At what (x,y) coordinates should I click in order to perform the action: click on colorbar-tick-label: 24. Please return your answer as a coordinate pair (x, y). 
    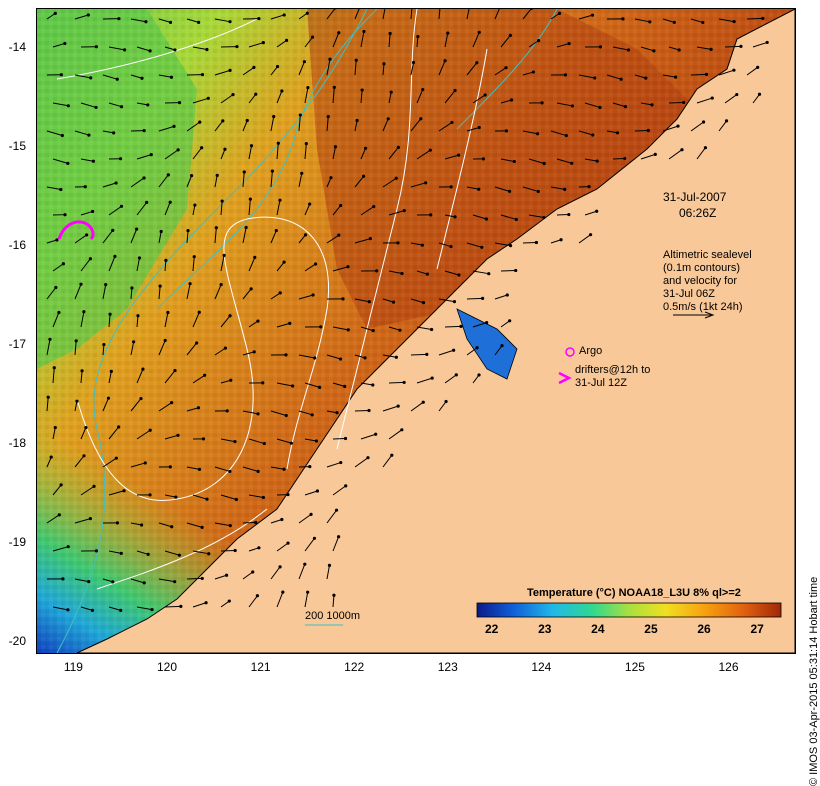
    Looking at the image, I should click on (597, 629).